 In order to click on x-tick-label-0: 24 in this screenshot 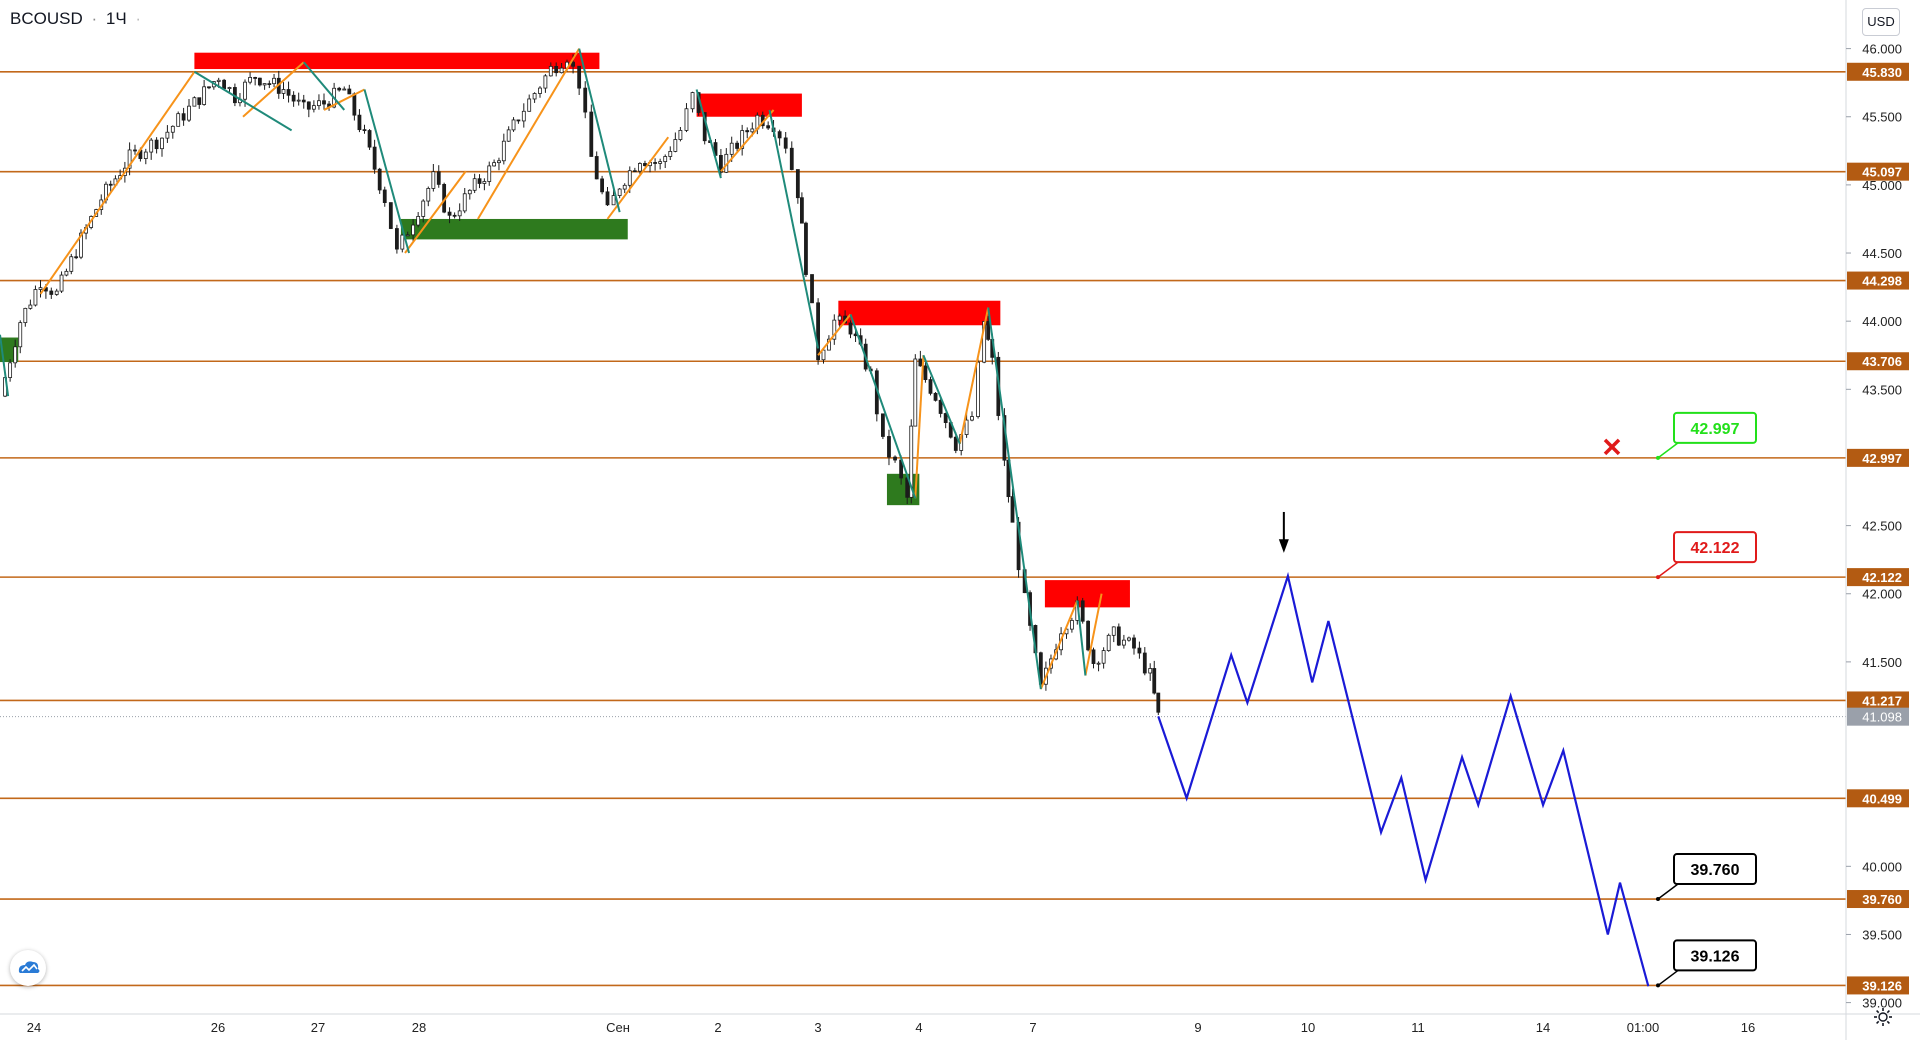, I will do `click(34, 1027)`.